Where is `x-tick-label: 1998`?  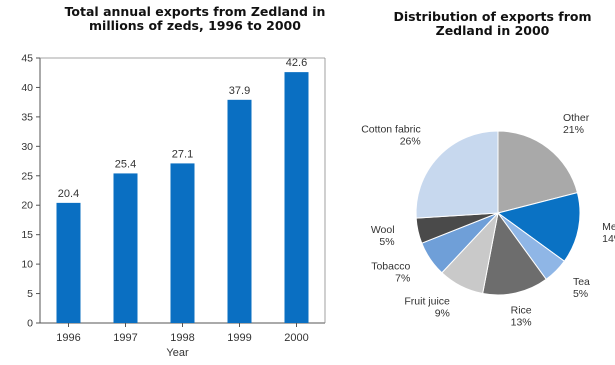 x-tick-label: 1998 is located at coordinates (182, 338).